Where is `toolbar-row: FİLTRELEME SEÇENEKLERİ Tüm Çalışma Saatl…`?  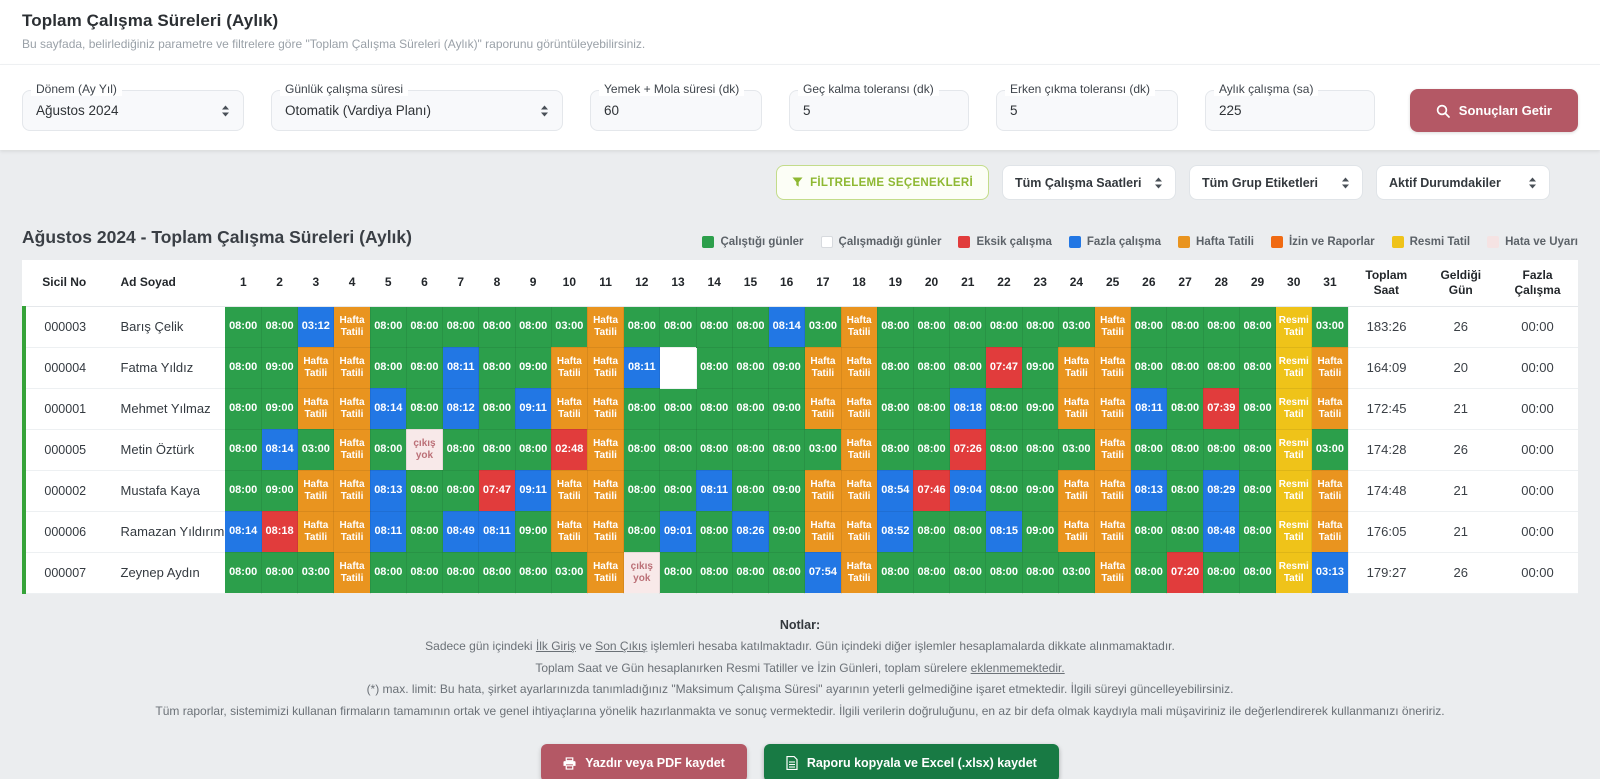 toolbar-row: FİLTRELEME SEÇENEKLERİ Tüm Çalışma Saatl… is located at coordinates (775, 182).